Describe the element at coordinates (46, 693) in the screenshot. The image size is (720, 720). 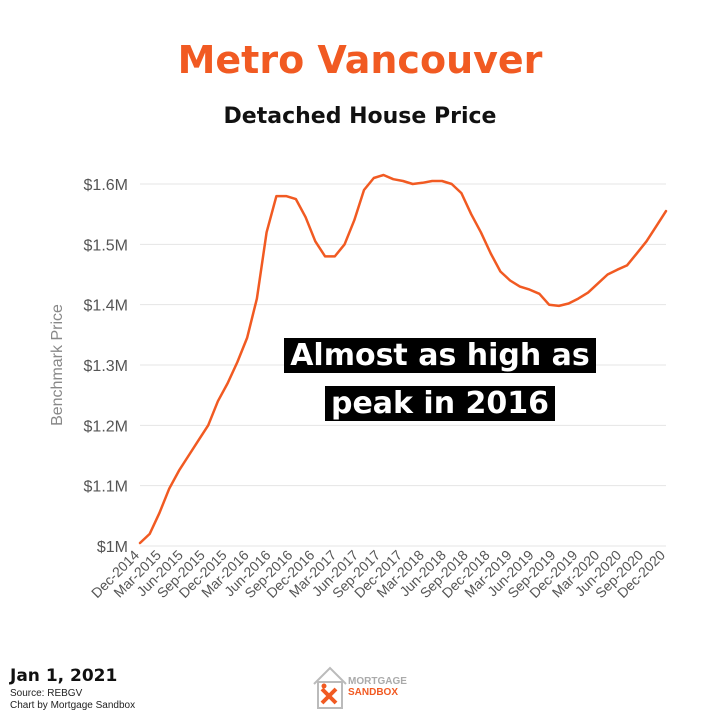
I see `source-text: Source: REBGV` at that location.